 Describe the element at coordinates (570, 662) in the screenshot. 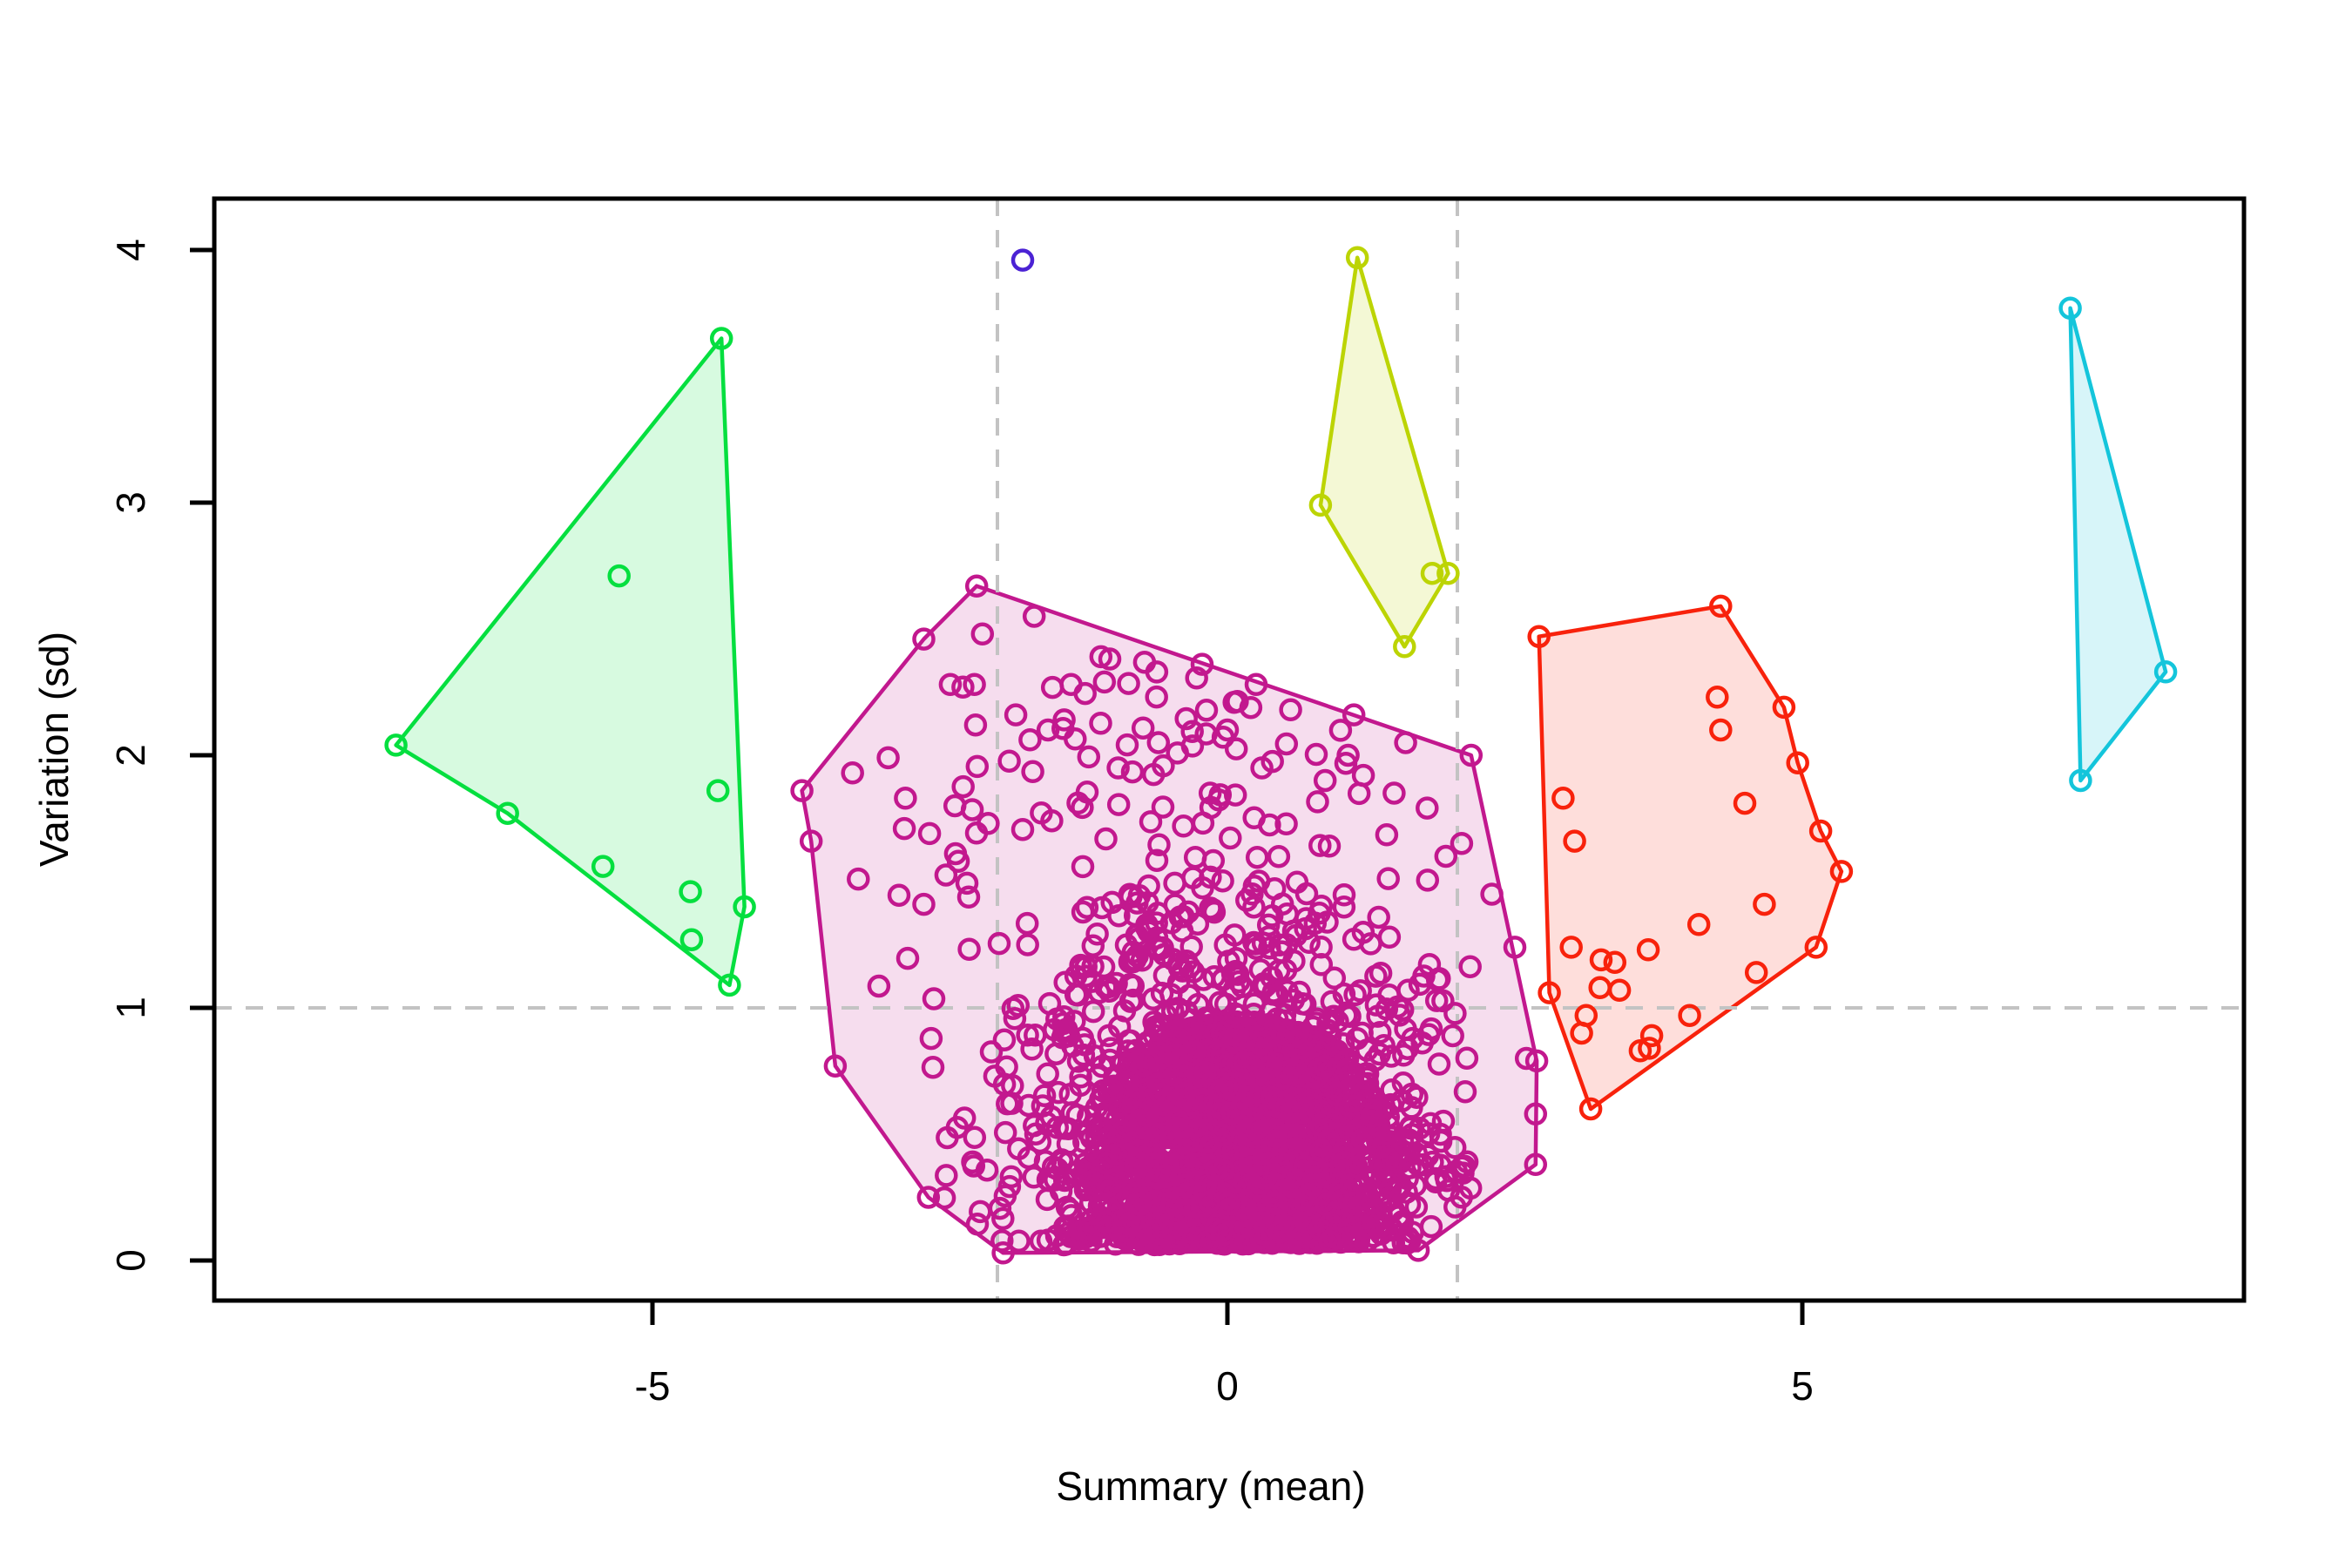

I see `cluster-green-hull` at that location.